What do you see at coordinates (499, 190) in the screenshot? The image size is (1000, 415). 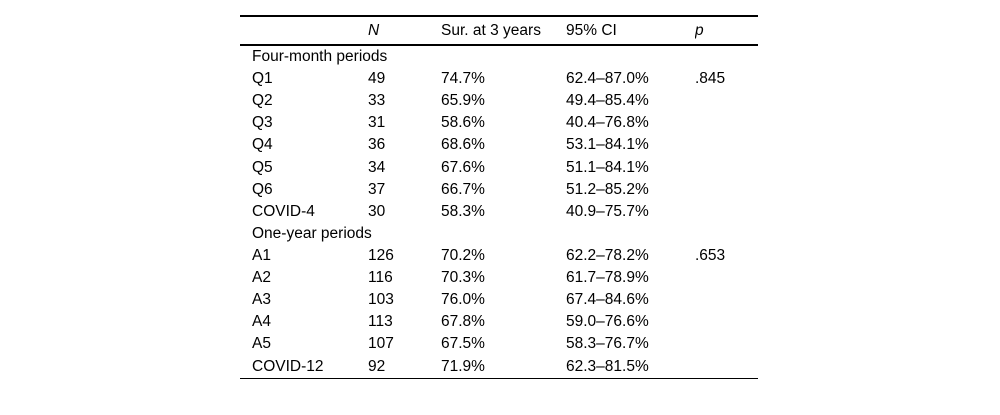 I see `table-row: Q6 37 66.7% 51.2–85.2%` at bounding box center [499, 190].